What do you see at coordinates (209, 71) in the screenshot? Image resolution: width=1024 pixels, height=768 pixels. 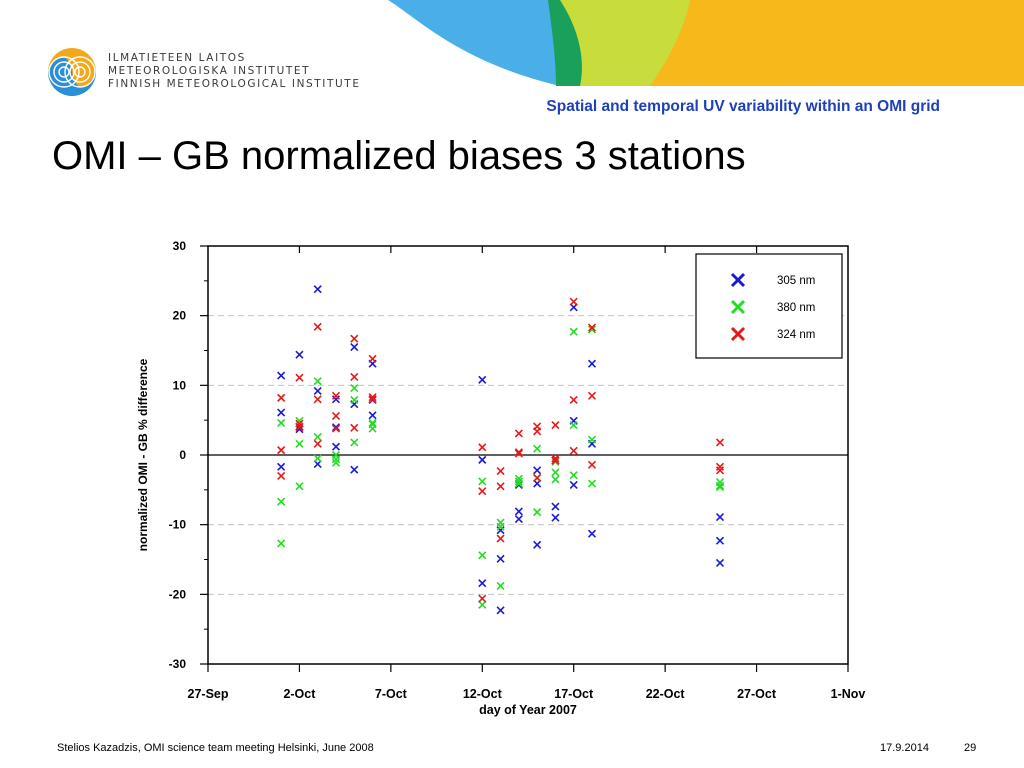 I see `institute-name-sv: METEOROLOGISKA INSTITUTET` at bounding box center [209, 71].